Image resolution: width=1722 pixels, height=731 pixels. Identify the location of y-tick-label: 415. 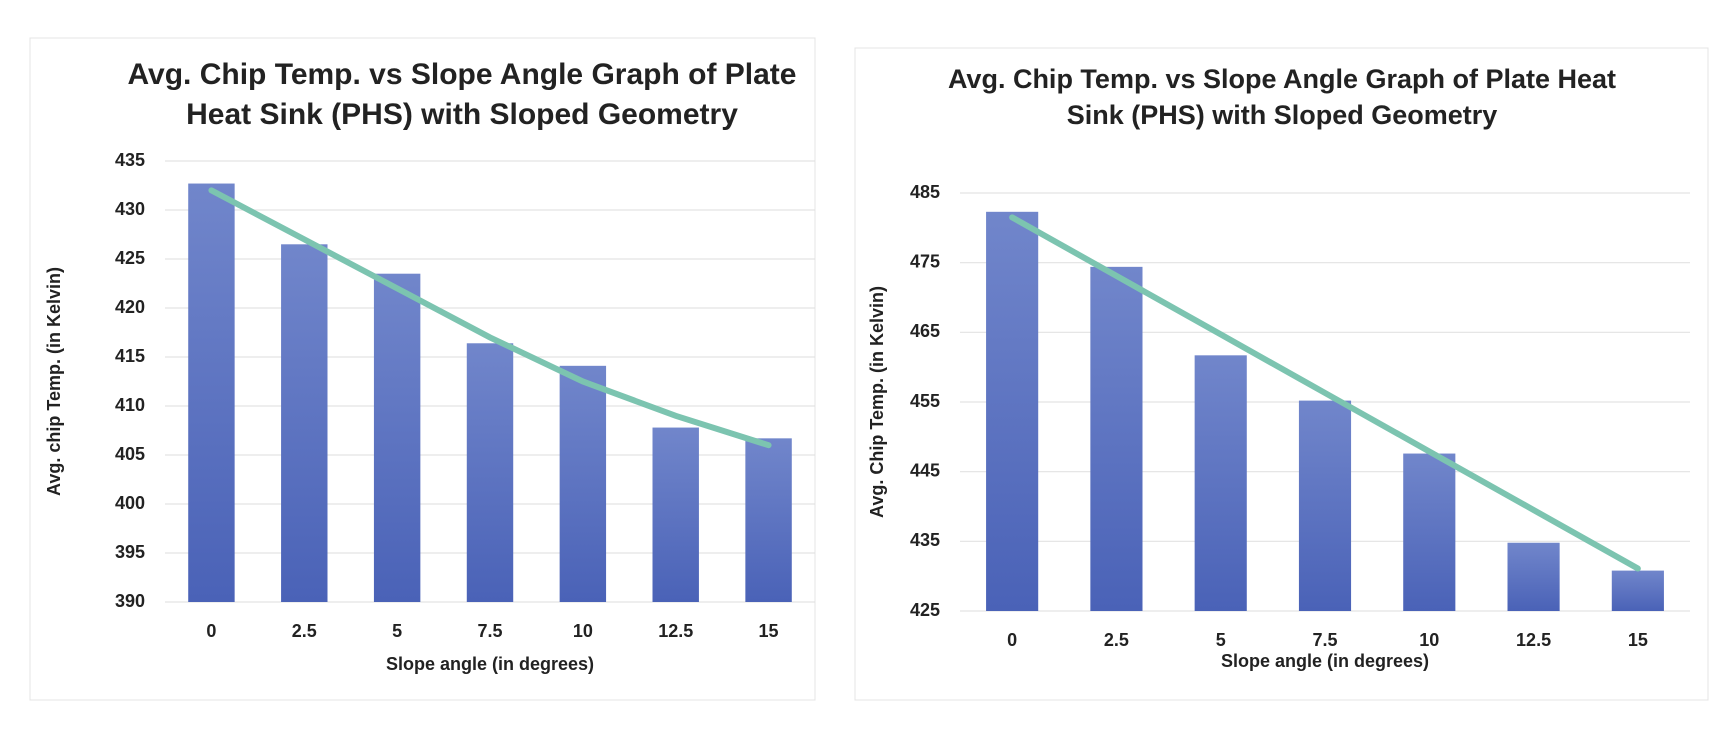
(130, 356).